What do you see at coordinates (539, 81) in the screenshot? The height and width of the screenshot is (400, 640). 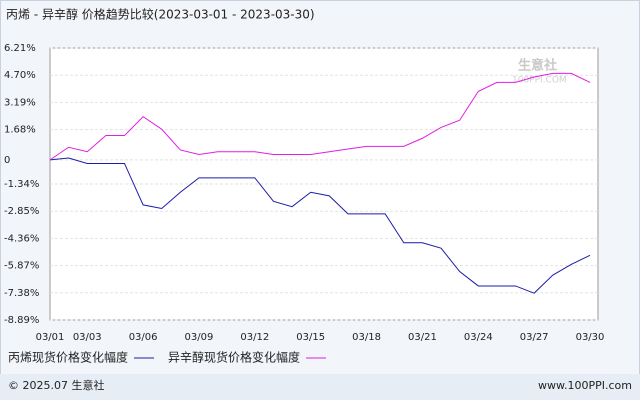 I see `watermark: 100PPI.COM` at bounding box center [539, 81].